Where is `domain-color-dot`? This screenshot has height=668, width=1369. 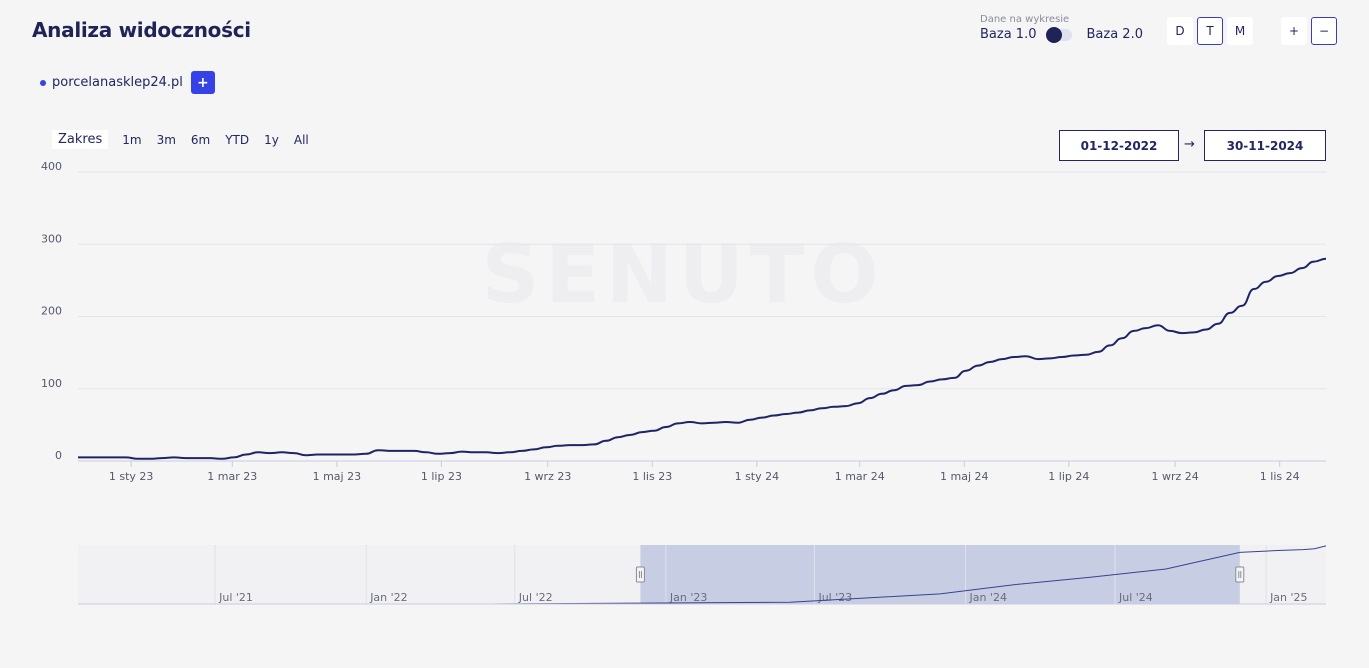 domain-color-dot is located at coordinates (43, 82).